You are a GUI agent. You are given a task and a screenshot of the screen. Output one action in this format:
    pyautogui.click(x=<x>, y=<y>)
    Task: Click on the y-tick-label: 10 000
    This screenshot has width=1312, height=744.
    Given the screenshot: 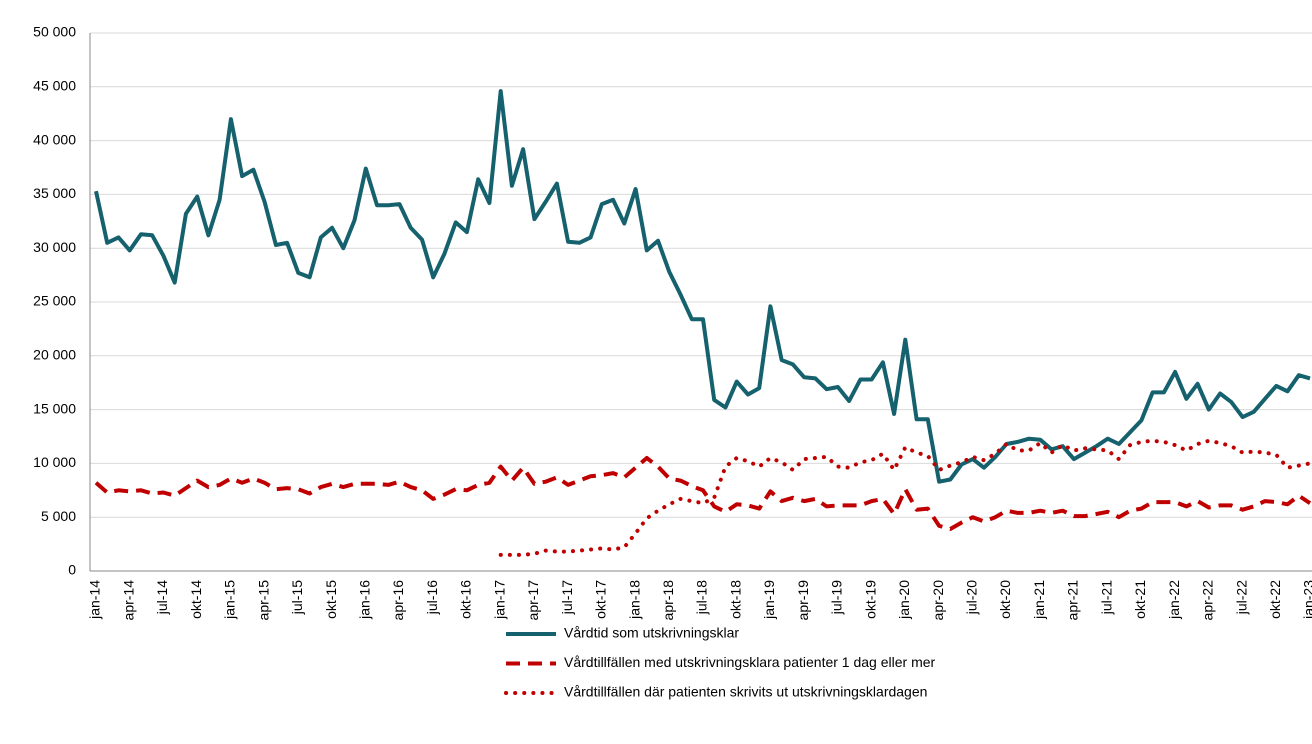 What is the action you would take?
    pyautogui.click(x=54, y=462)
    